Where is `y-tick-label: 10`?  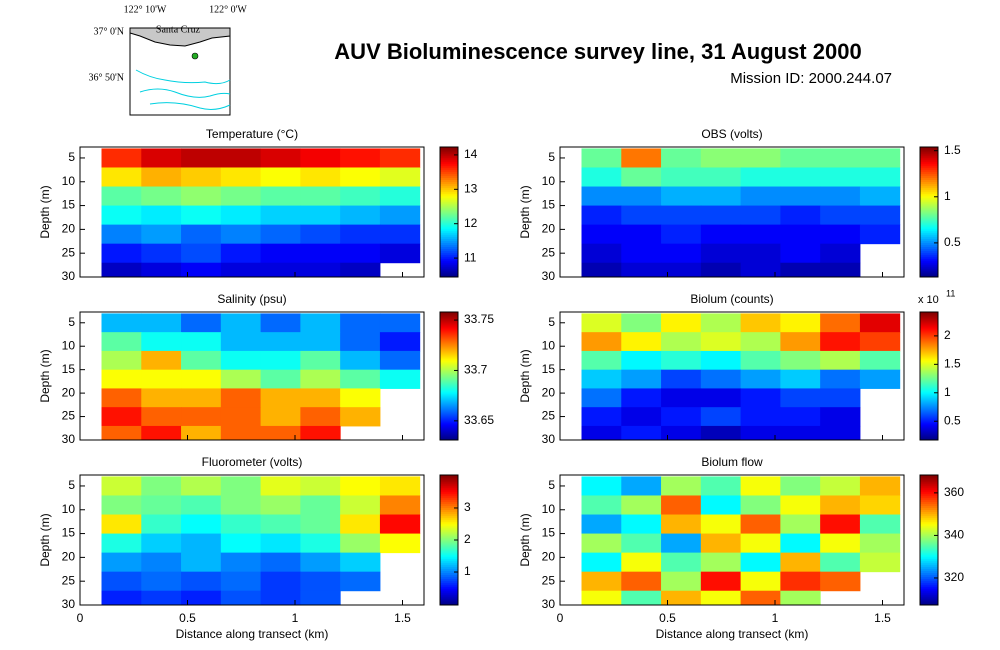
y-tick-label: 10 is located at coordinates (69, 345).